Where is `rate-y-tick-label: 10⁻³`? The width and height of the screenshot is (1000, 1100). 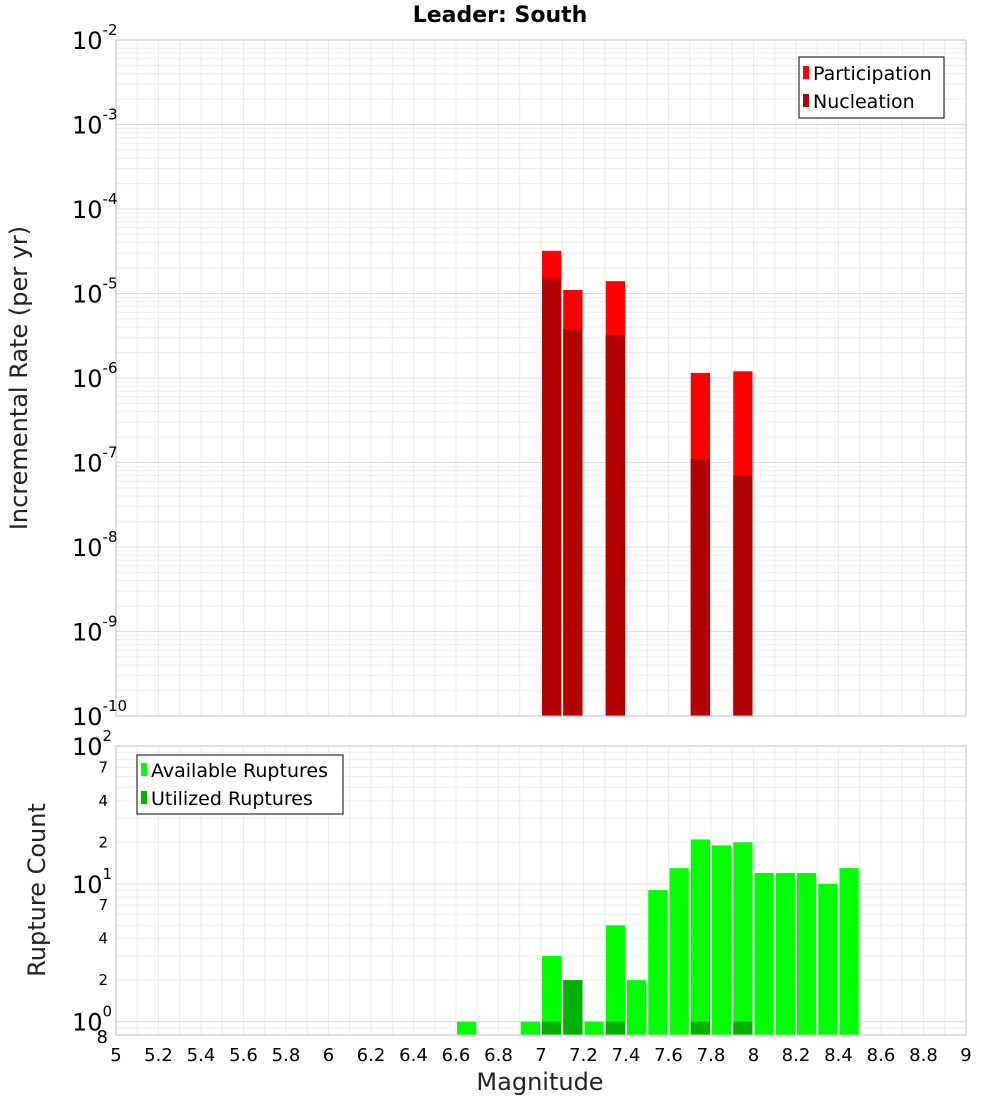
rate-y-tick-label: 10⁻³ is located at coordinates (95, 123).